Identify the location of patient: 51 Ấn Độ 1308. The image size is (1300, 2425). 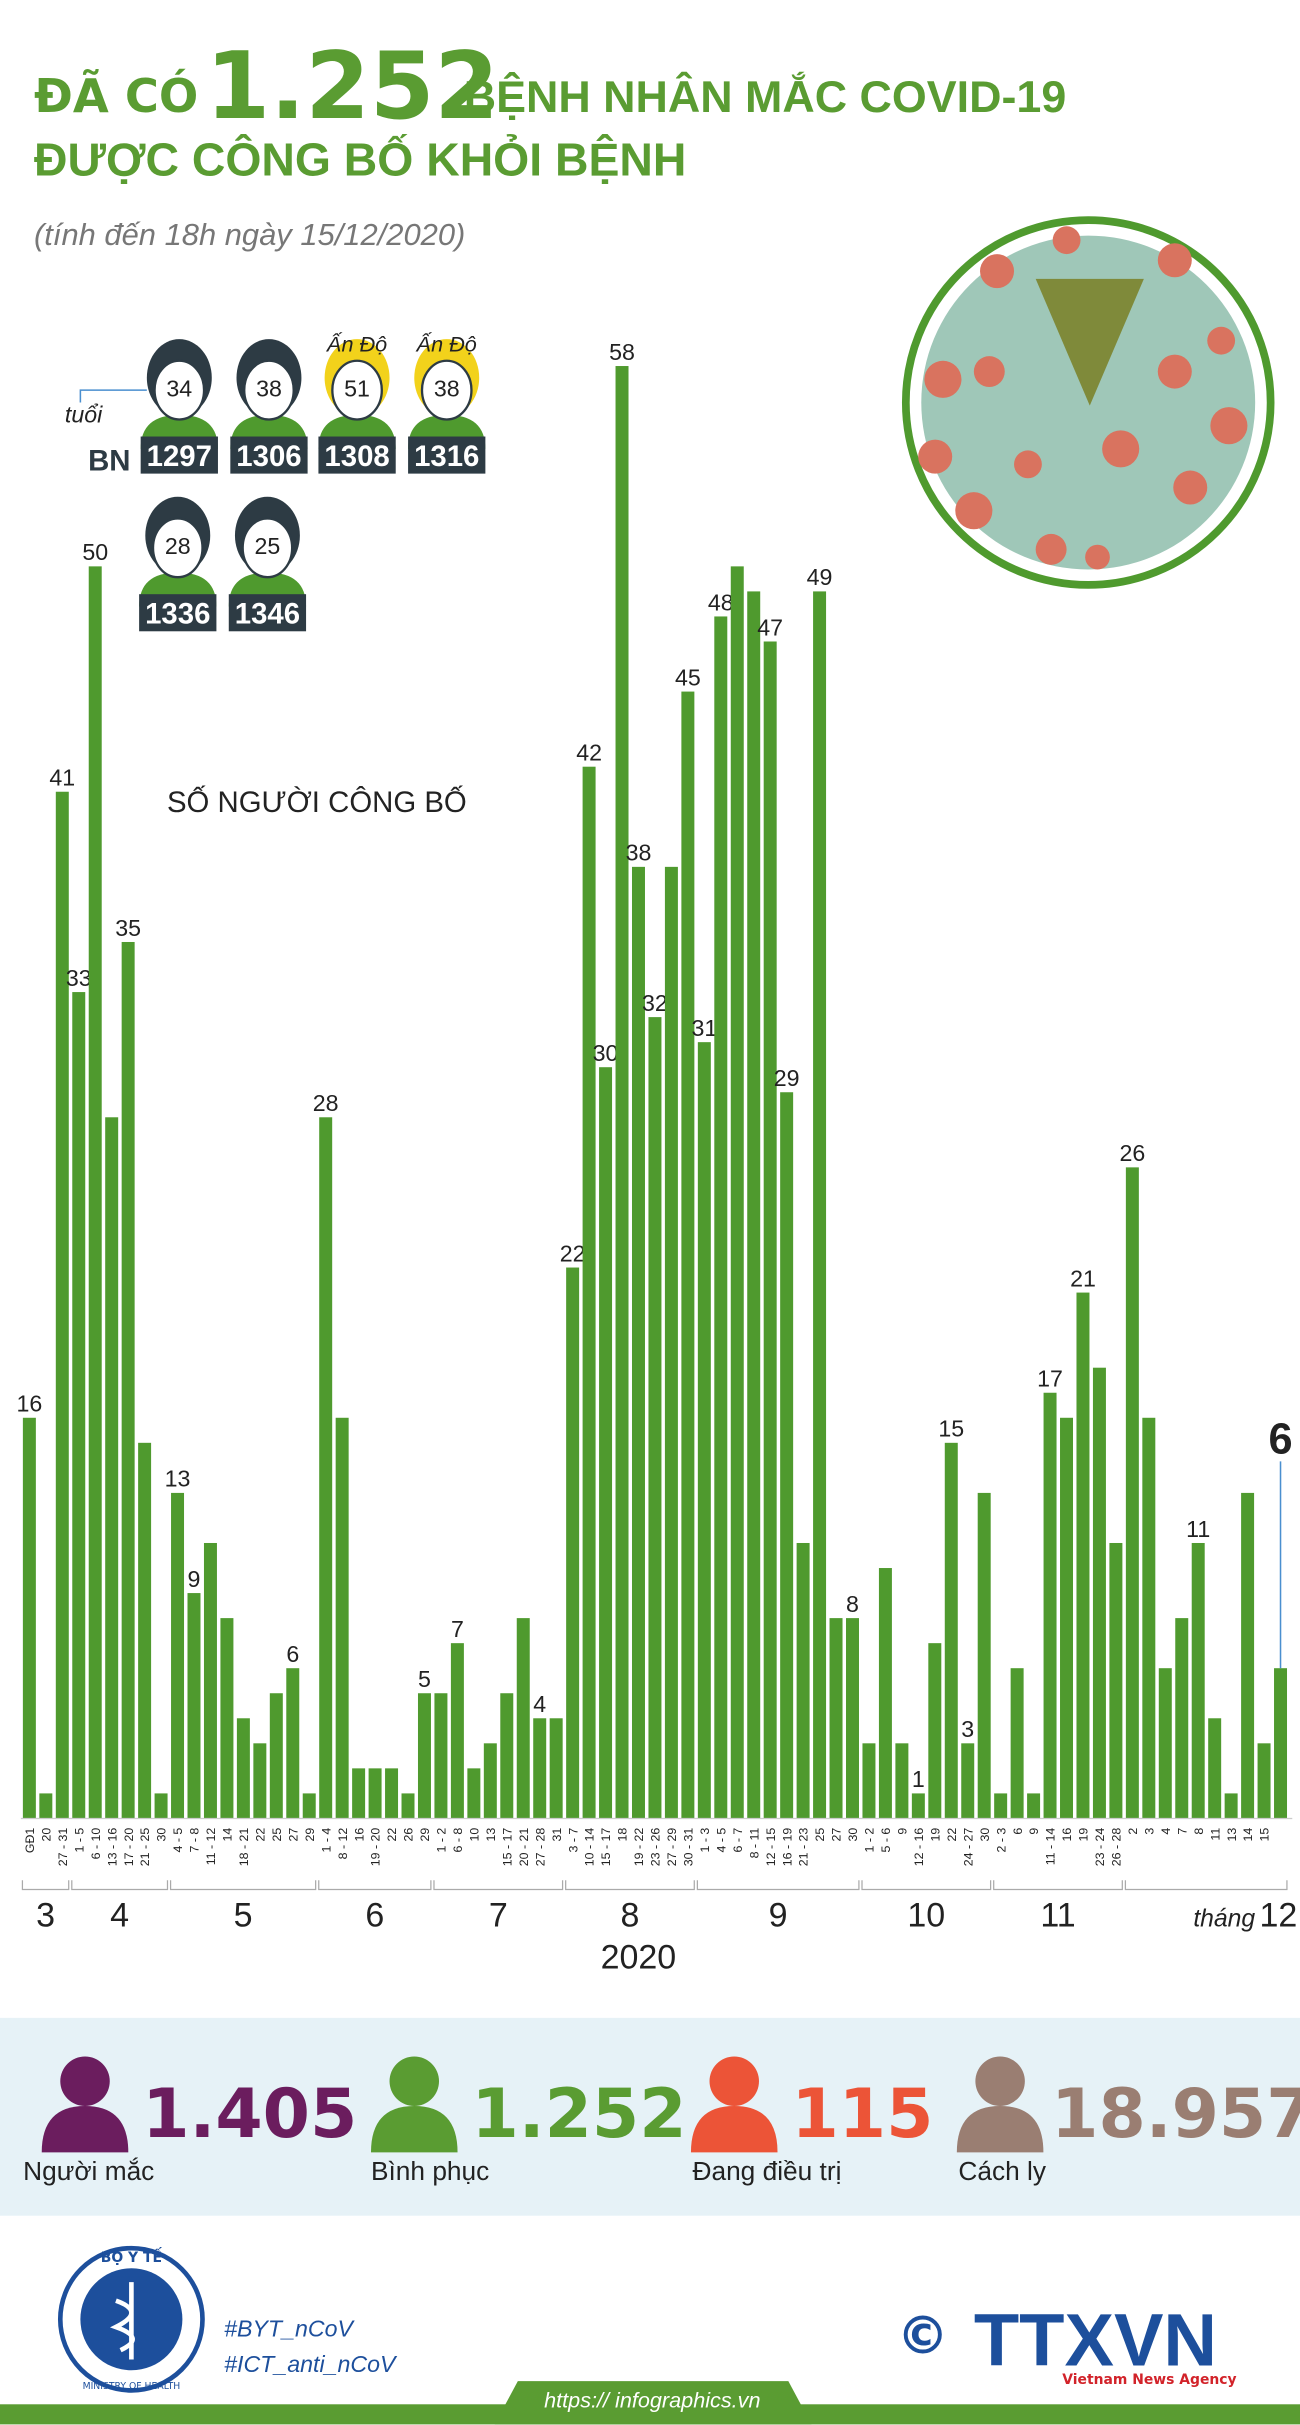
(357, 403).